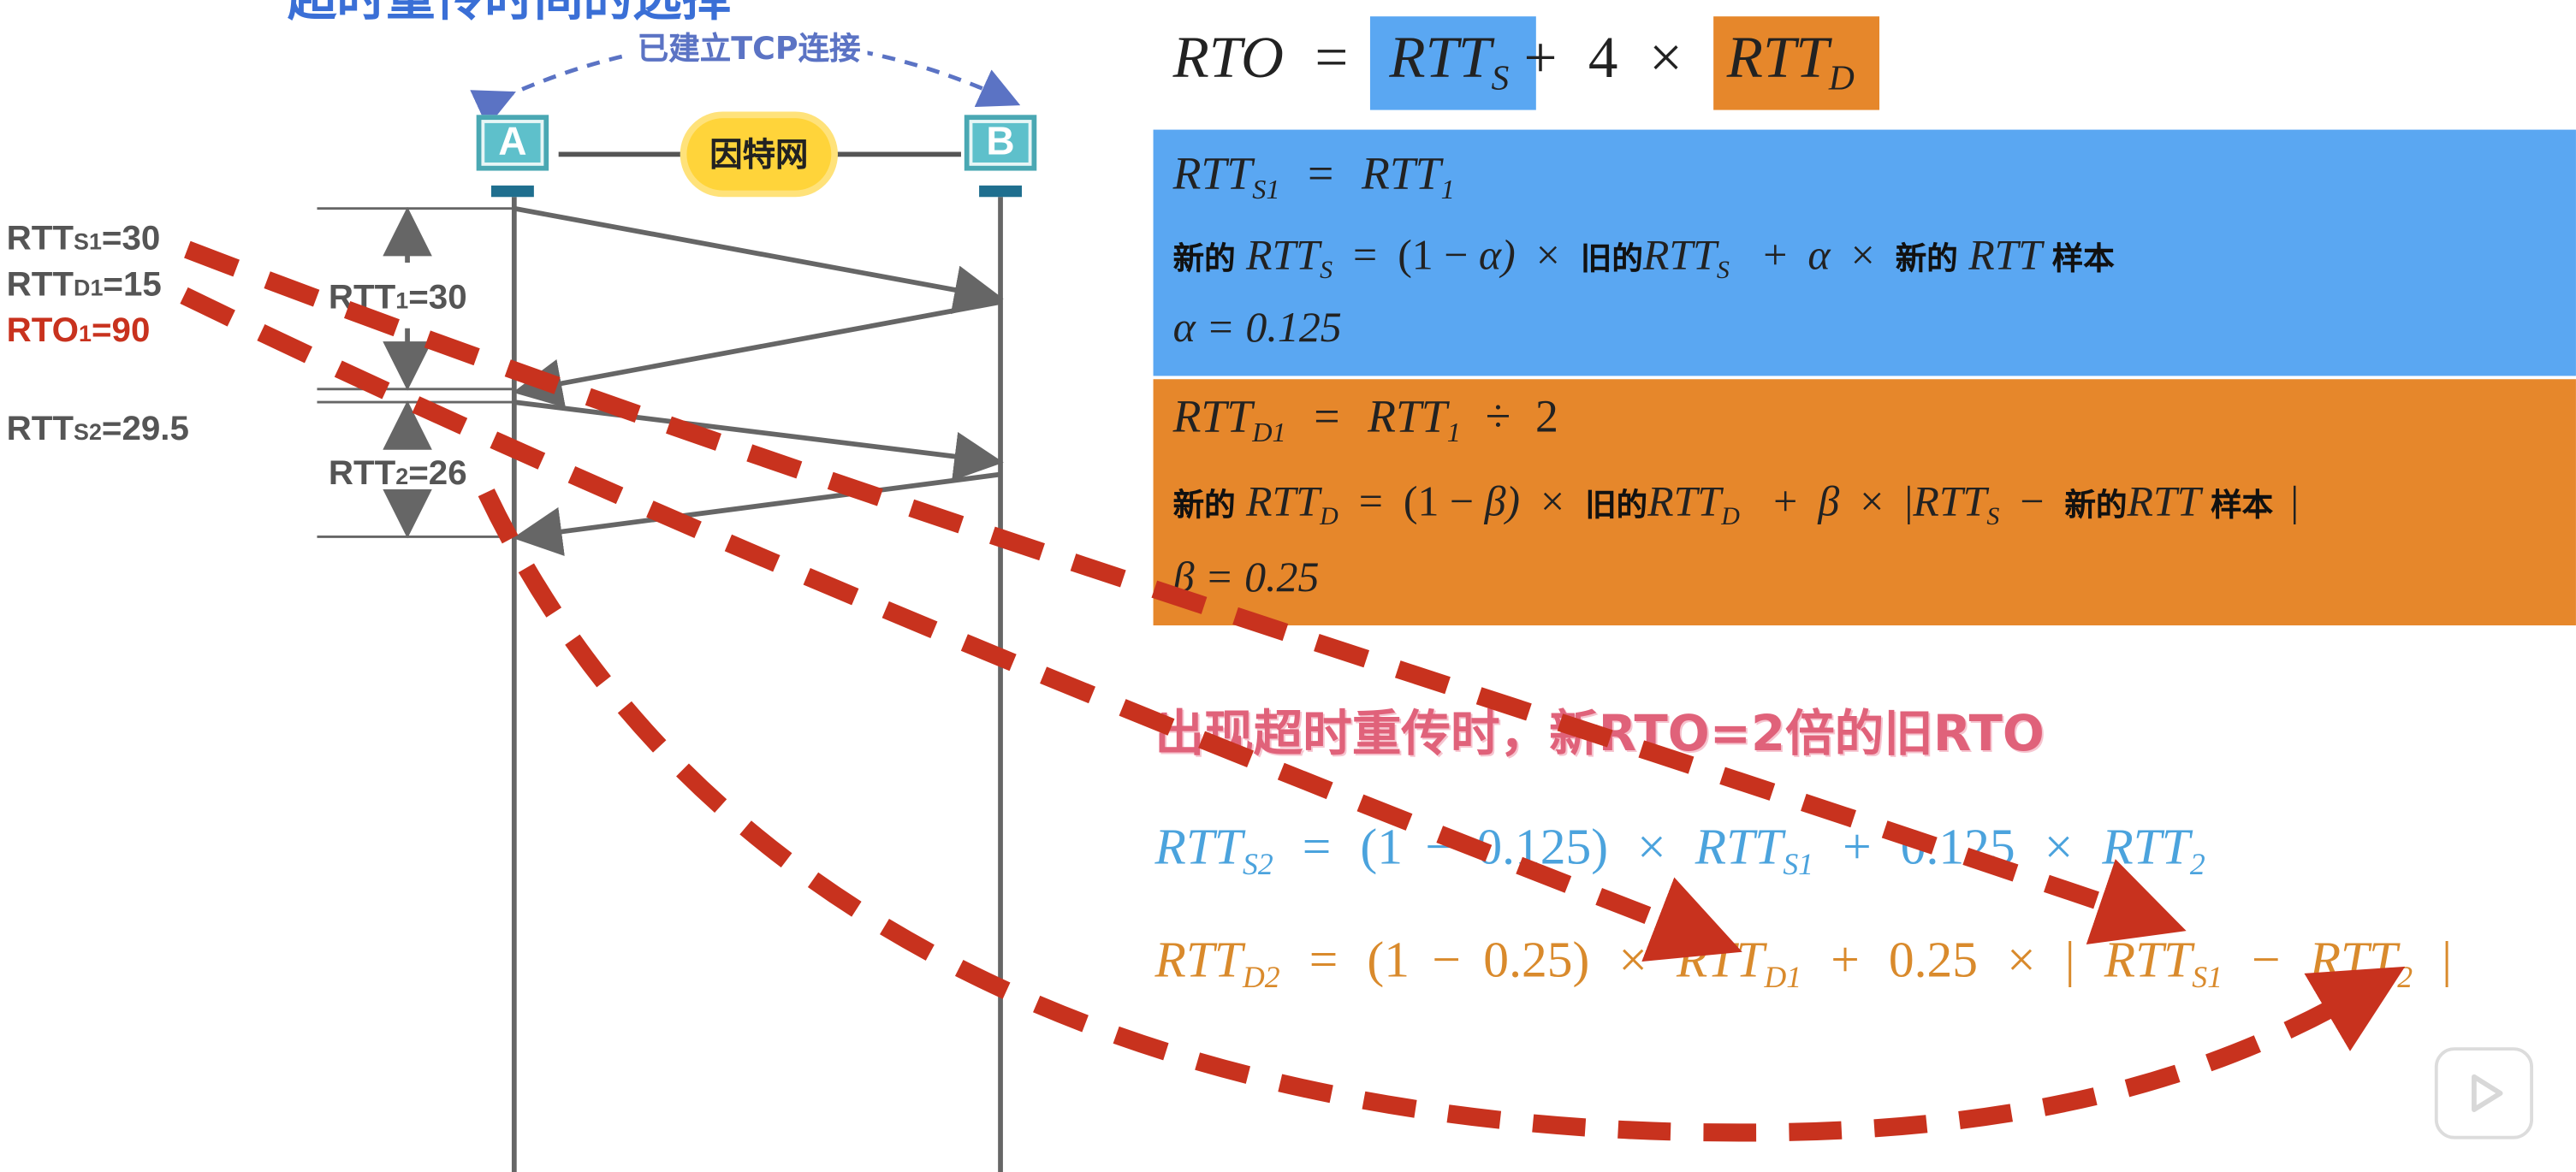 The image size is (2576, 1172). Describe the element at coordinates (1452, 63) in the screenshot. I see `rtts-highlight` at that location.